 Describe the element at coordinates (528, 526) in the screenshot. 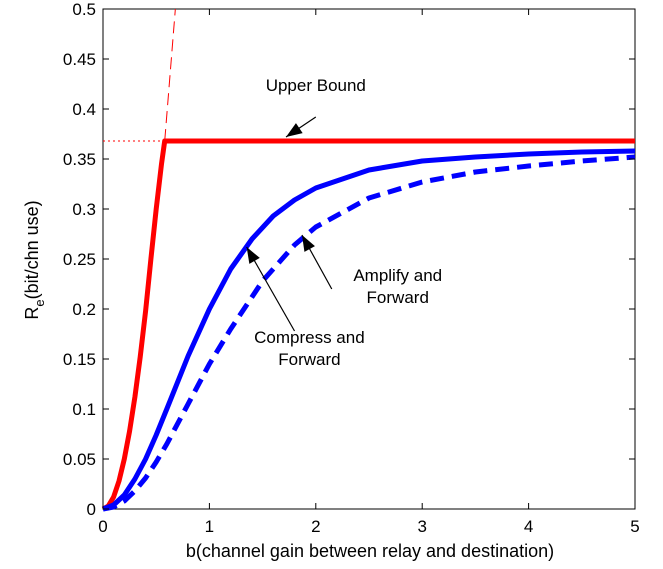

I see `x-tick-label: 4` at that location.